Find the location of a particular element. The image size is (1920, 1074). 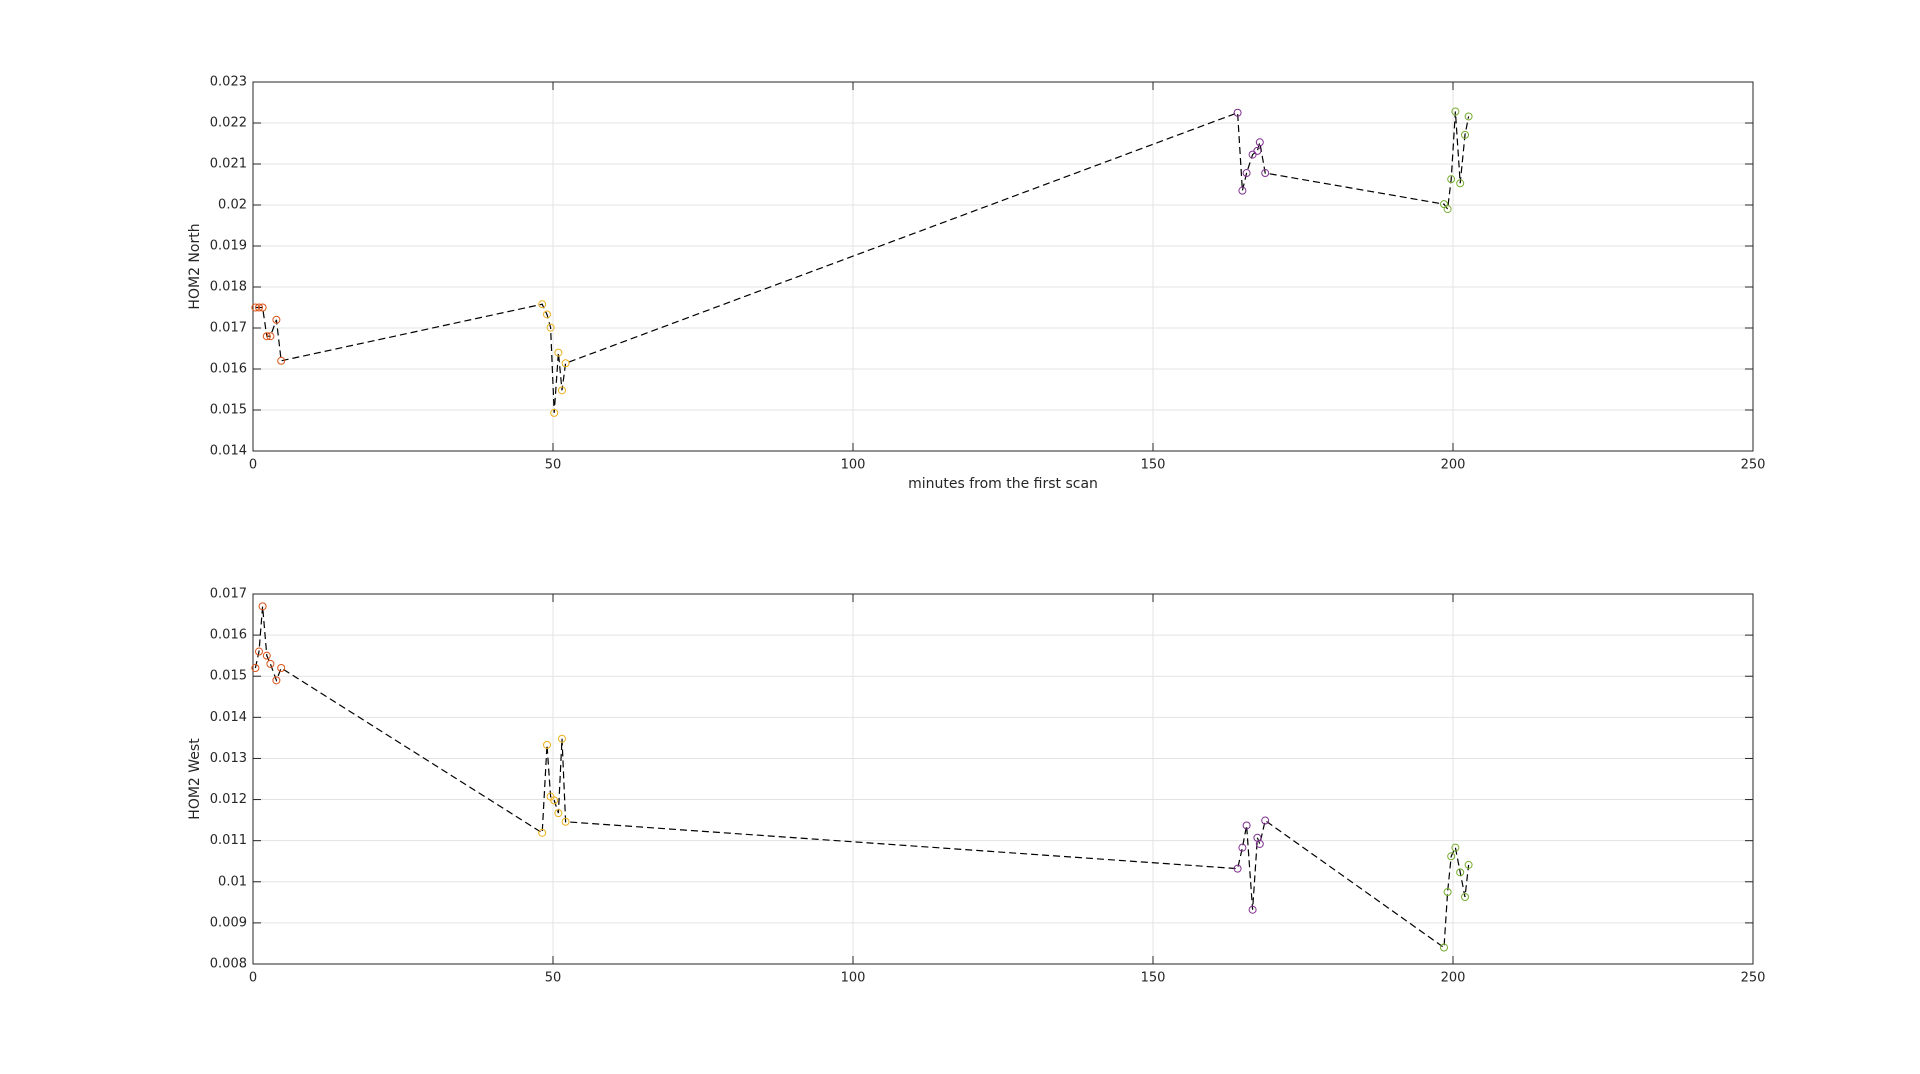

y-tick-label: 0.019 is located at coordinates (228, 246).